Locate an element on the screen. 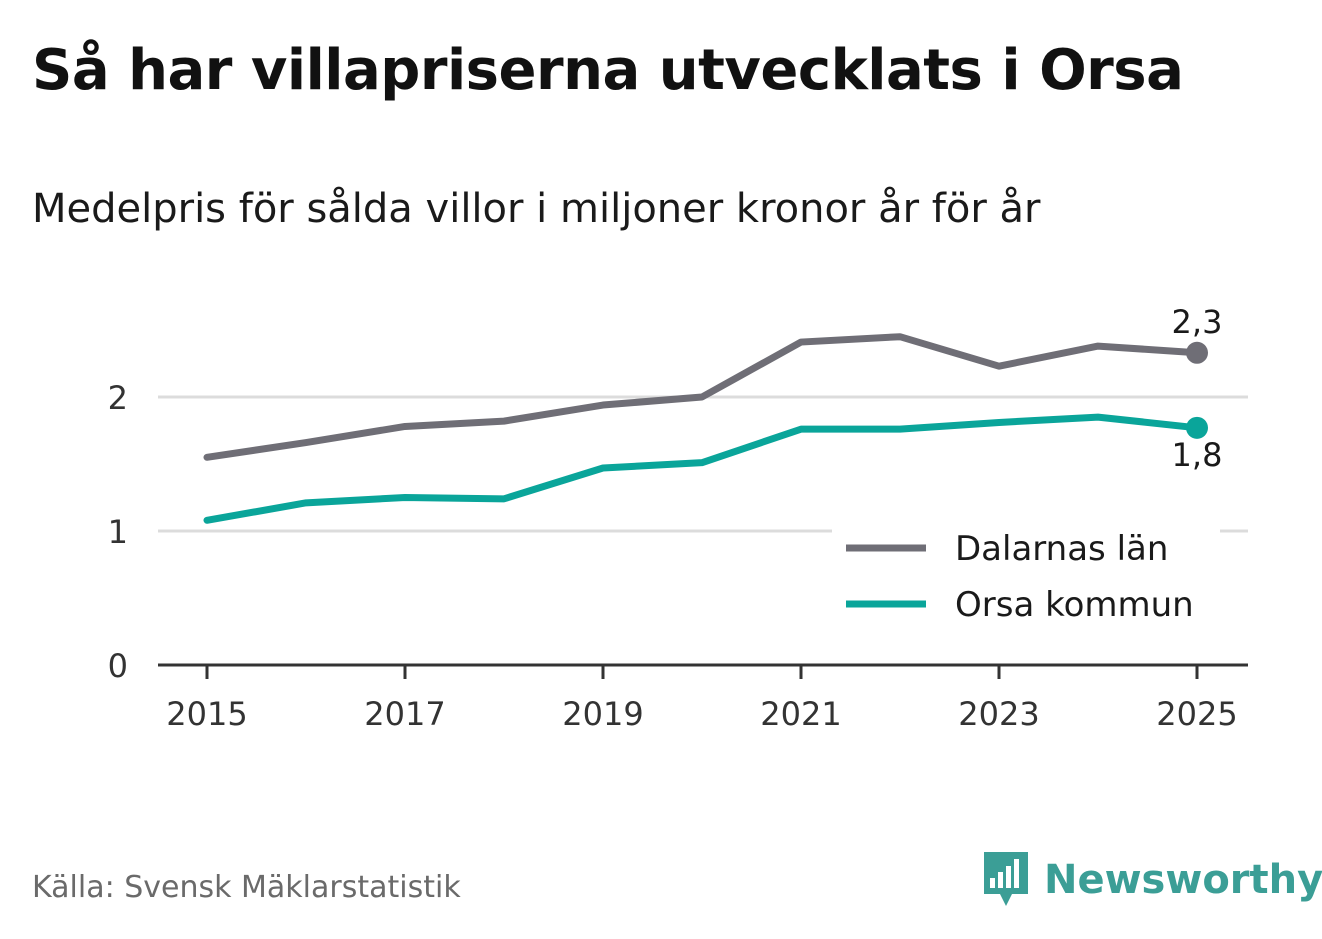  chart-title: Så har villapriserna utvecklats i Orsa is located at coordinates (608, 70).